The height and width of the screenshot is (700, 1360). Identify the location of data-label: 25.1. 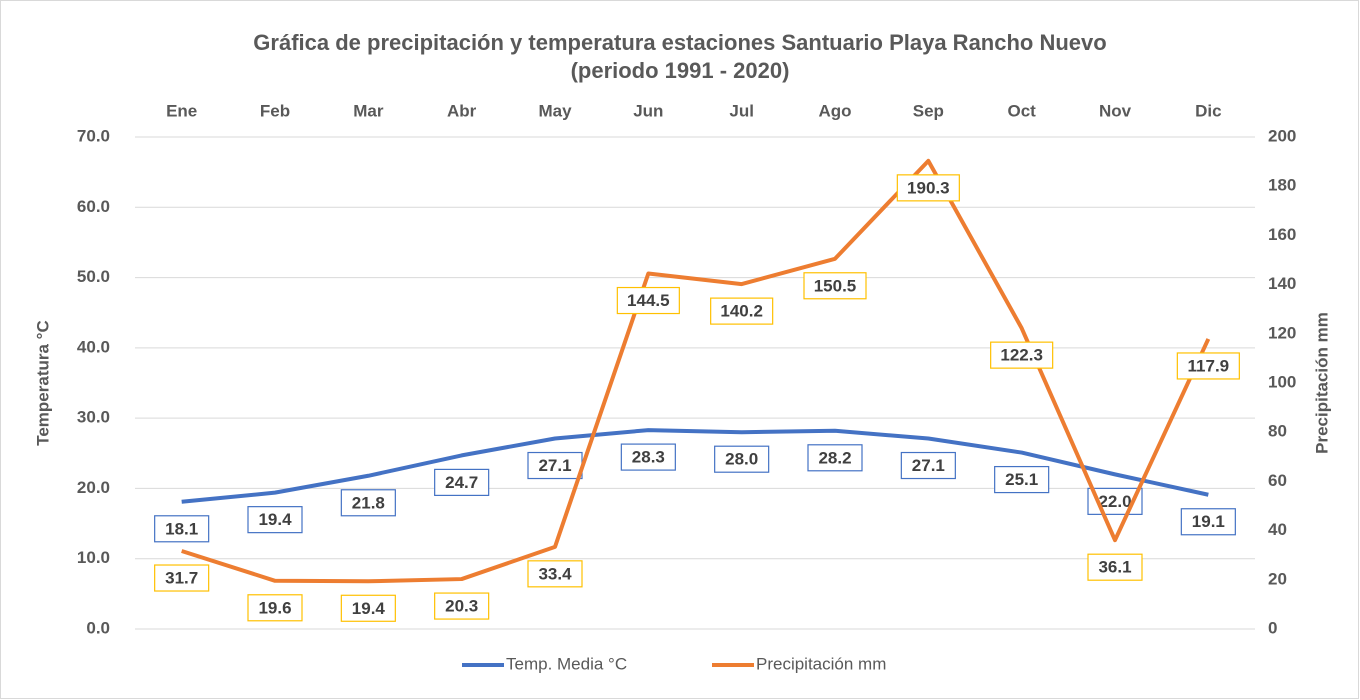
(1021, 479).